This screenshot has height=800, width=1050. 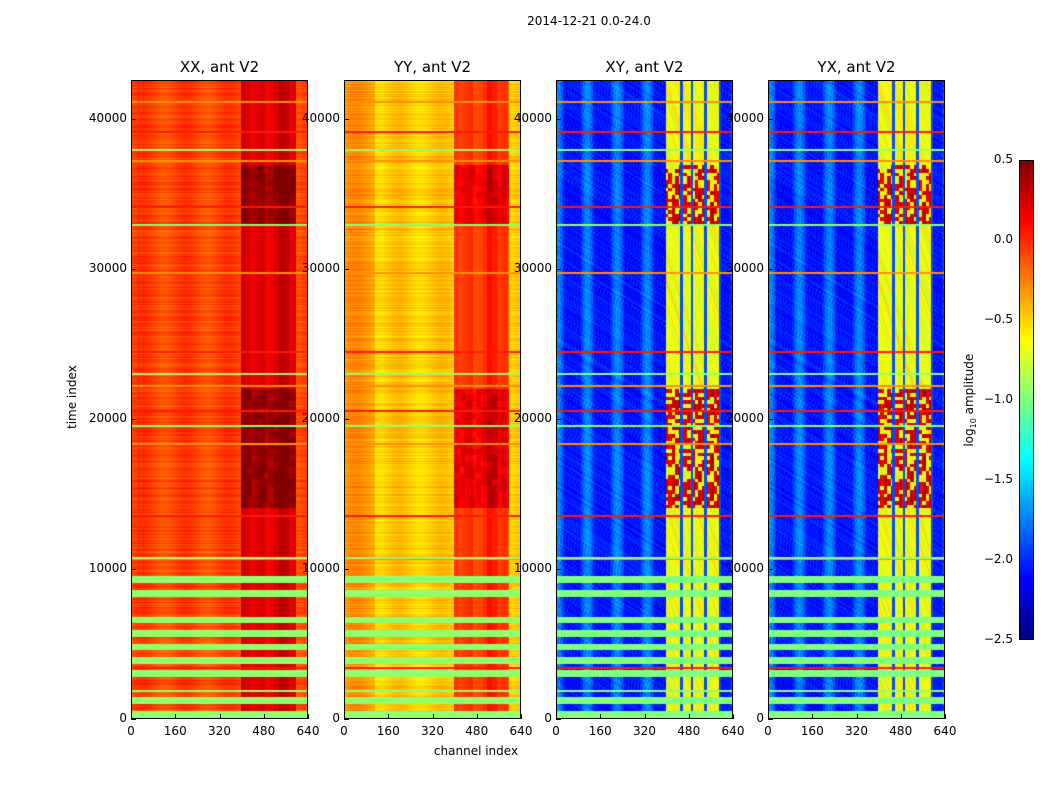 What do you see at coordinates (856, 67) in the screenshot?
I see `panel-title: YX, ant V2` at bounding box center [856, 67].